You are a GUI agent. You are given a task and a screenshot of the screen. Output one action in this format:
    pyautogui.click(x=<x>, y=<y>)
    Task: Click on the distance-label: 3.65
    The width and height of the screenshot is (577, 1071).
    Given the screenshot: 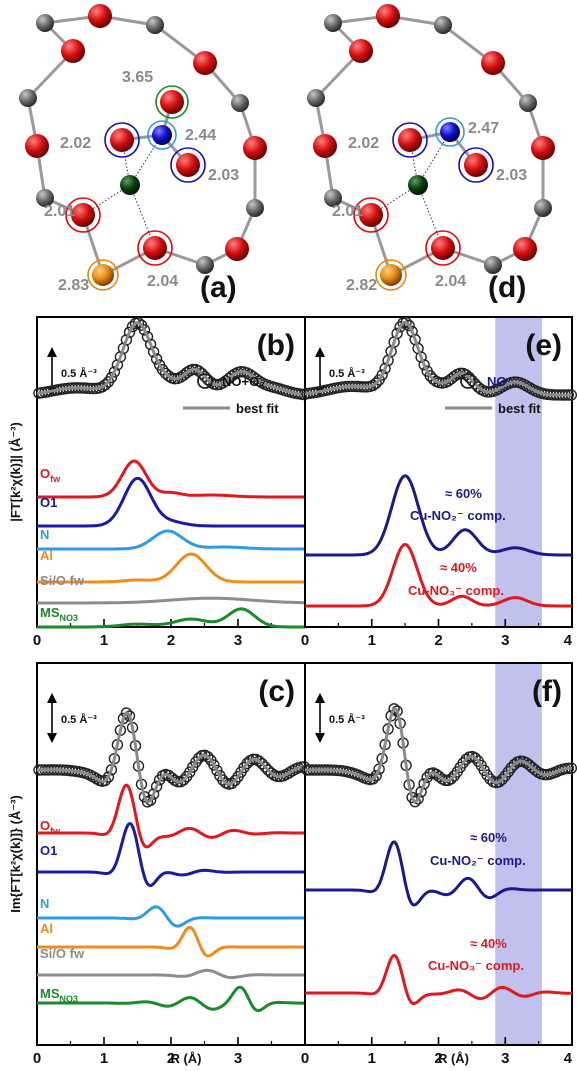 What is the action you would take?
    pyautogui.click(x=137, y=77)
    